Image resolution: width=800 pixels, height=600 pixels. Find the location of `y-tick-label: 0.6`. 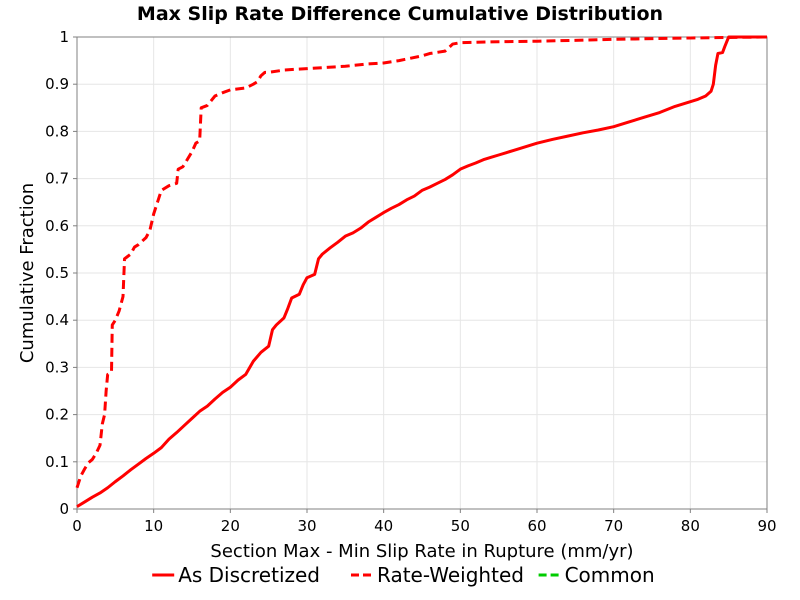

y-tick-label: 0.6 is located at coordinates (57, 226).